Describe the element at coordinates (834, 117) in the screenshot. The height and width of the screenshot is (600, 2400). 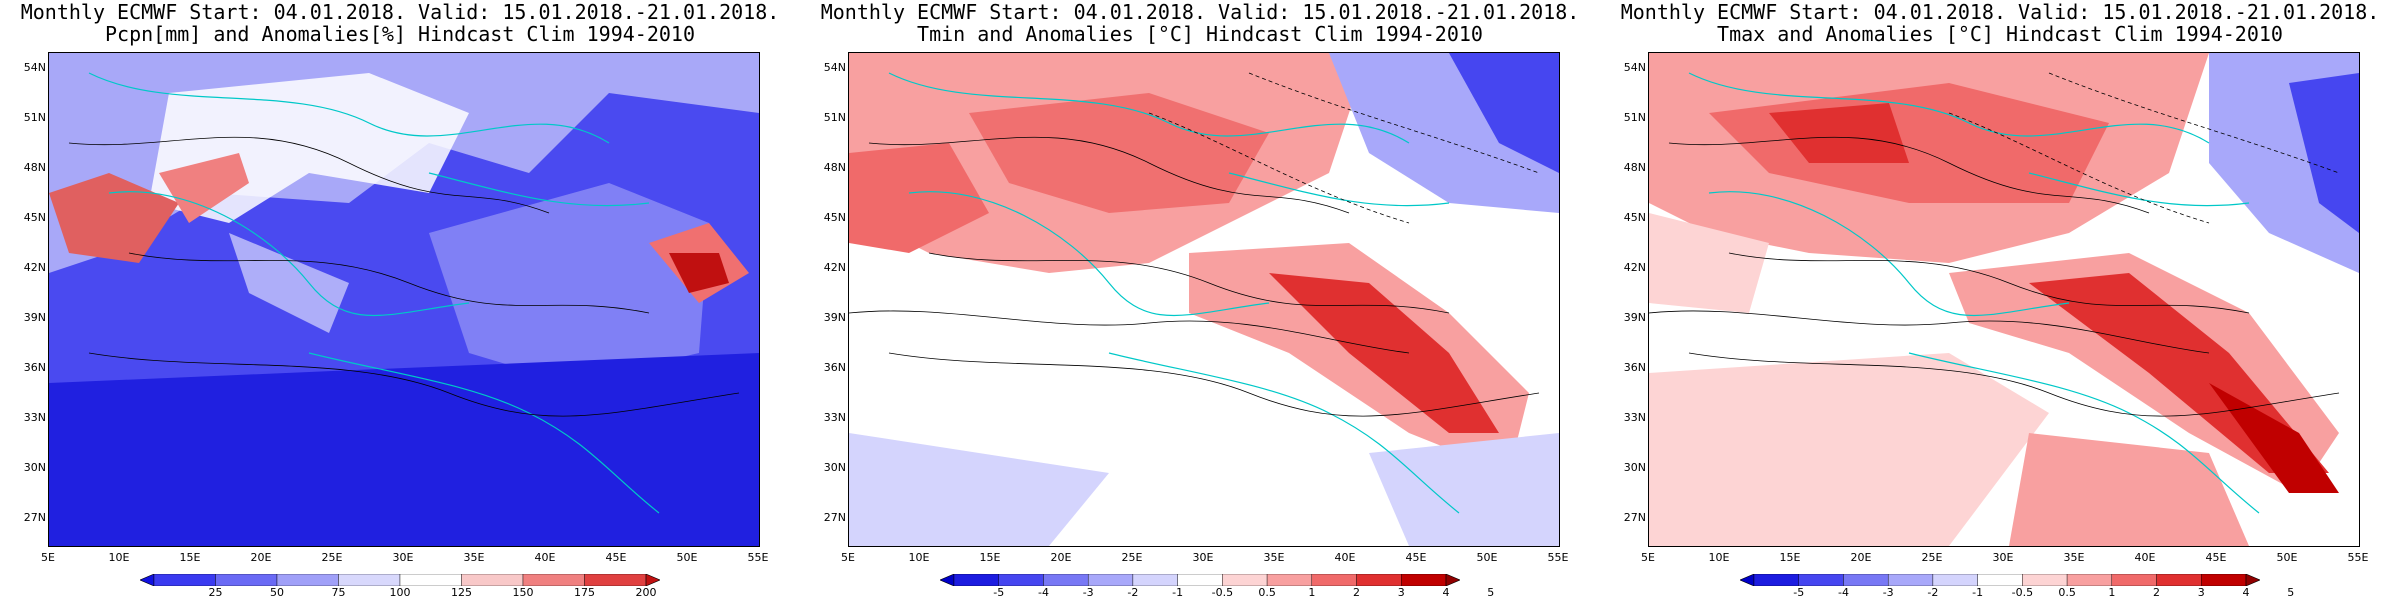
I see `lat-label: 51N` at that location.